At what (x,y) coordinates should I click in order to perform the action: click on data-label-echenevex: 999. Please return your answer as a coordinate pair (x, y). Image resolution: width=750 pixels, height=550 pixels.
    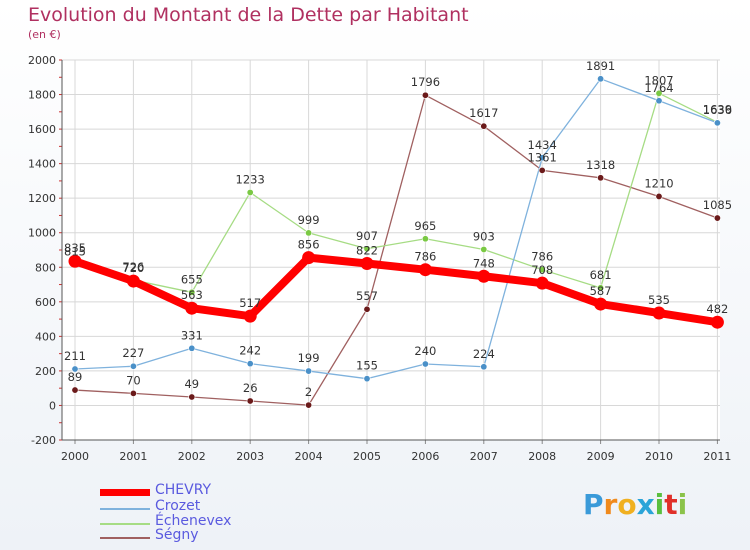
    Looking at the image, I should click on (309, 220).